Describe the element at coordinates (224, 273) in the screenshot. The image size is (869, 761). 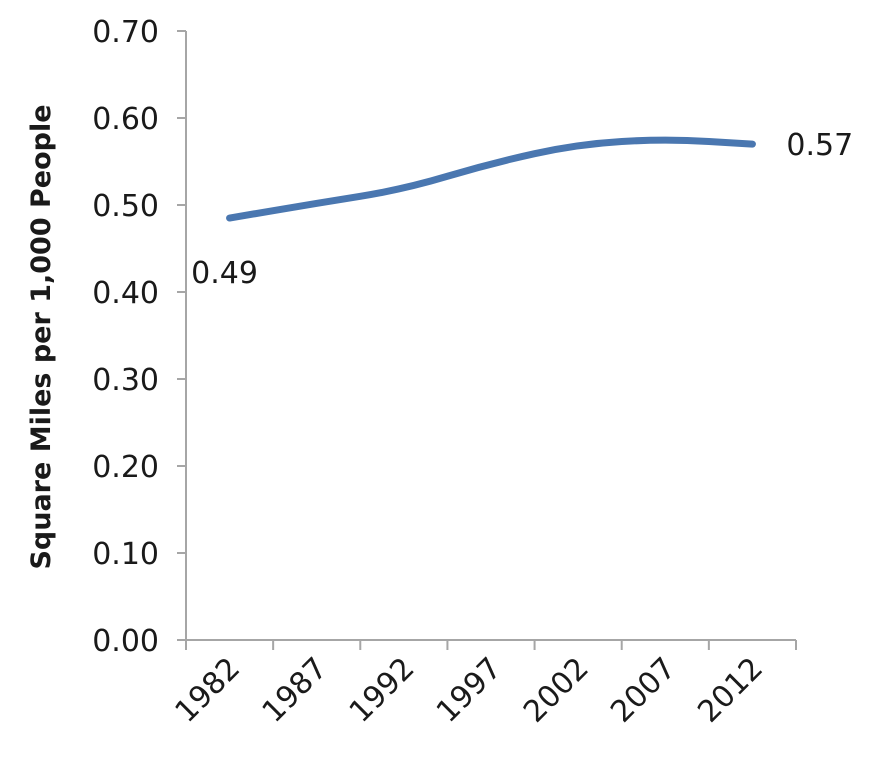
I see `data-label: 0.49` at that location.